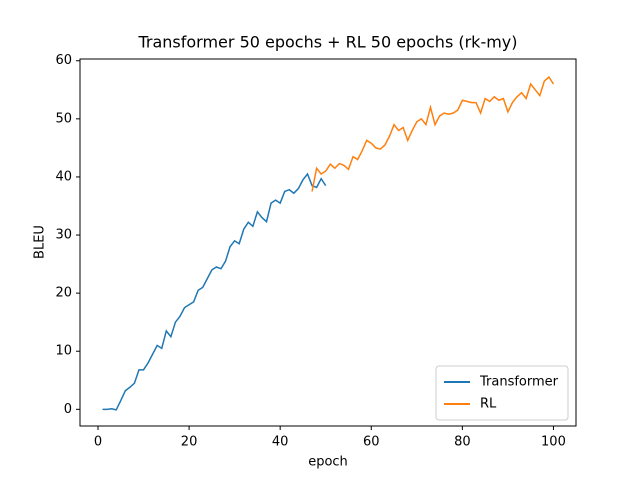 Image resolution: width=640 pixels, height=480 pixels. Describe the element at coordinates (371, 442) in the screenshot. I see `x-tick-label: 60` at that location.